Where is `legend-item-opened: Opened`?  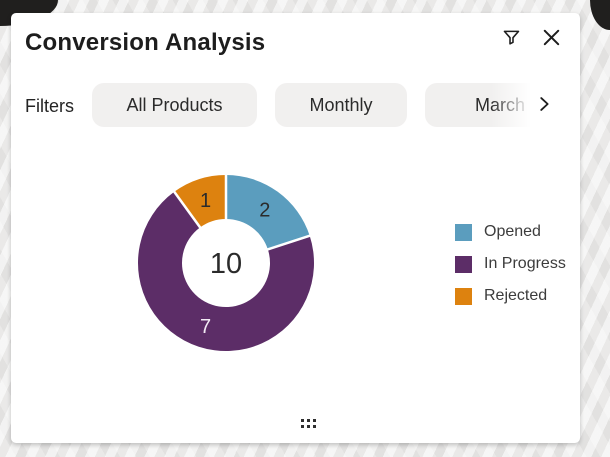 legend-item-opened: Opened is located at coordinates (510, 232).